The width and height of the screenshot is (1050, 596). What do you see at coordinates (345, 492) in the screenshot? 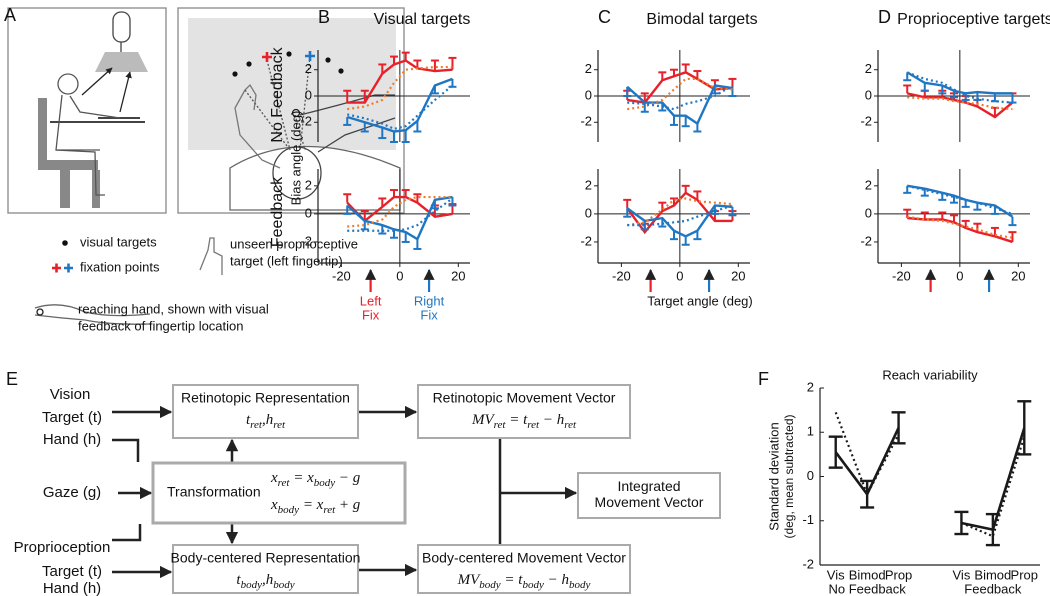
I see `diagram-arrows` at bounding box center [345, 492].